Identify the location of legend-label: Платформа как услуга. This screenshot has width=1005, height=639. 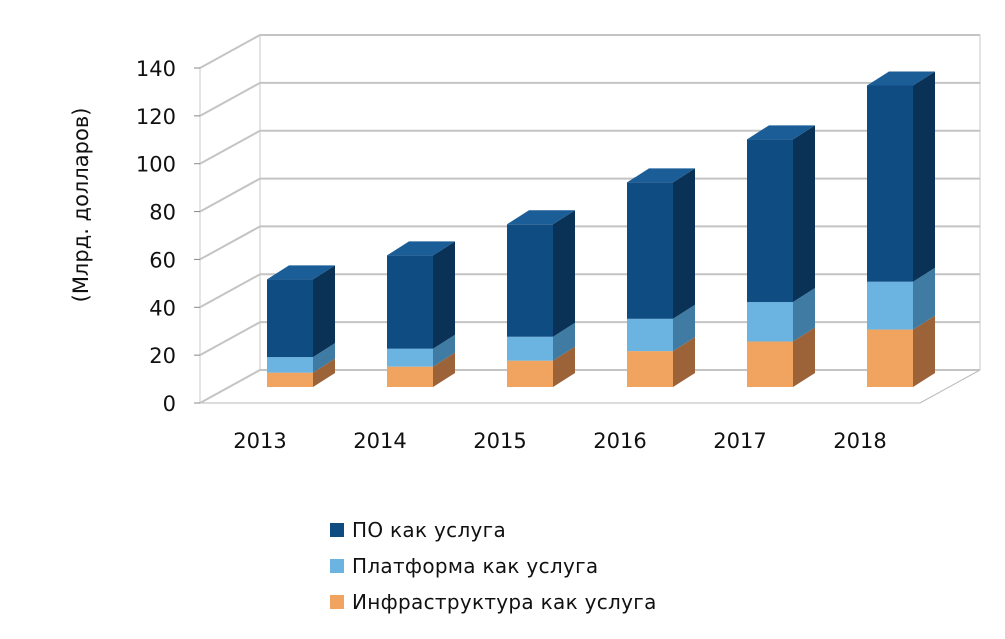
(475, 566).